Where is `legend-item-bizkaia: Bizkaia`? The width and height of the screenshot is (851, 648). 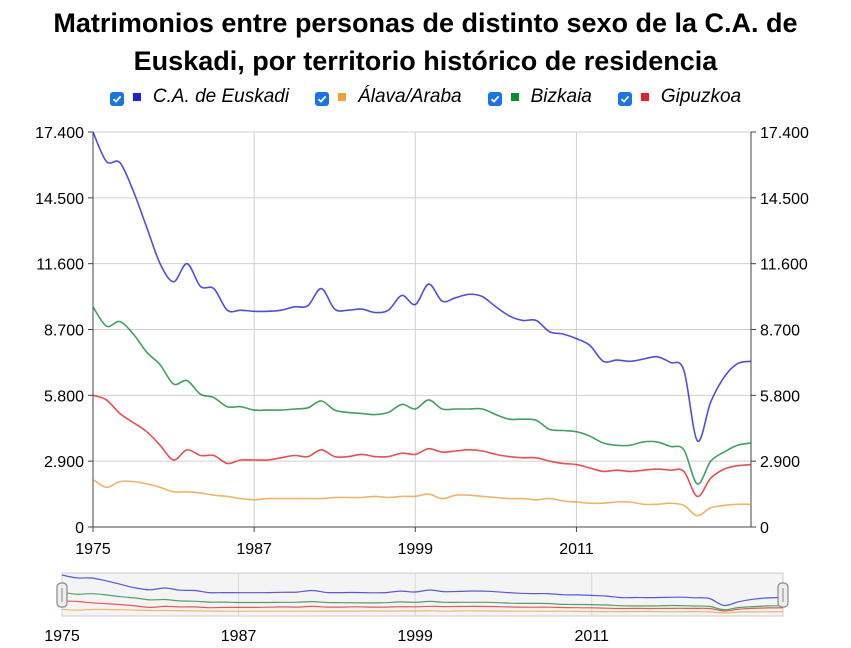 legend-item-bizkaia: Bizkaia is located at coordinates (539, 97).